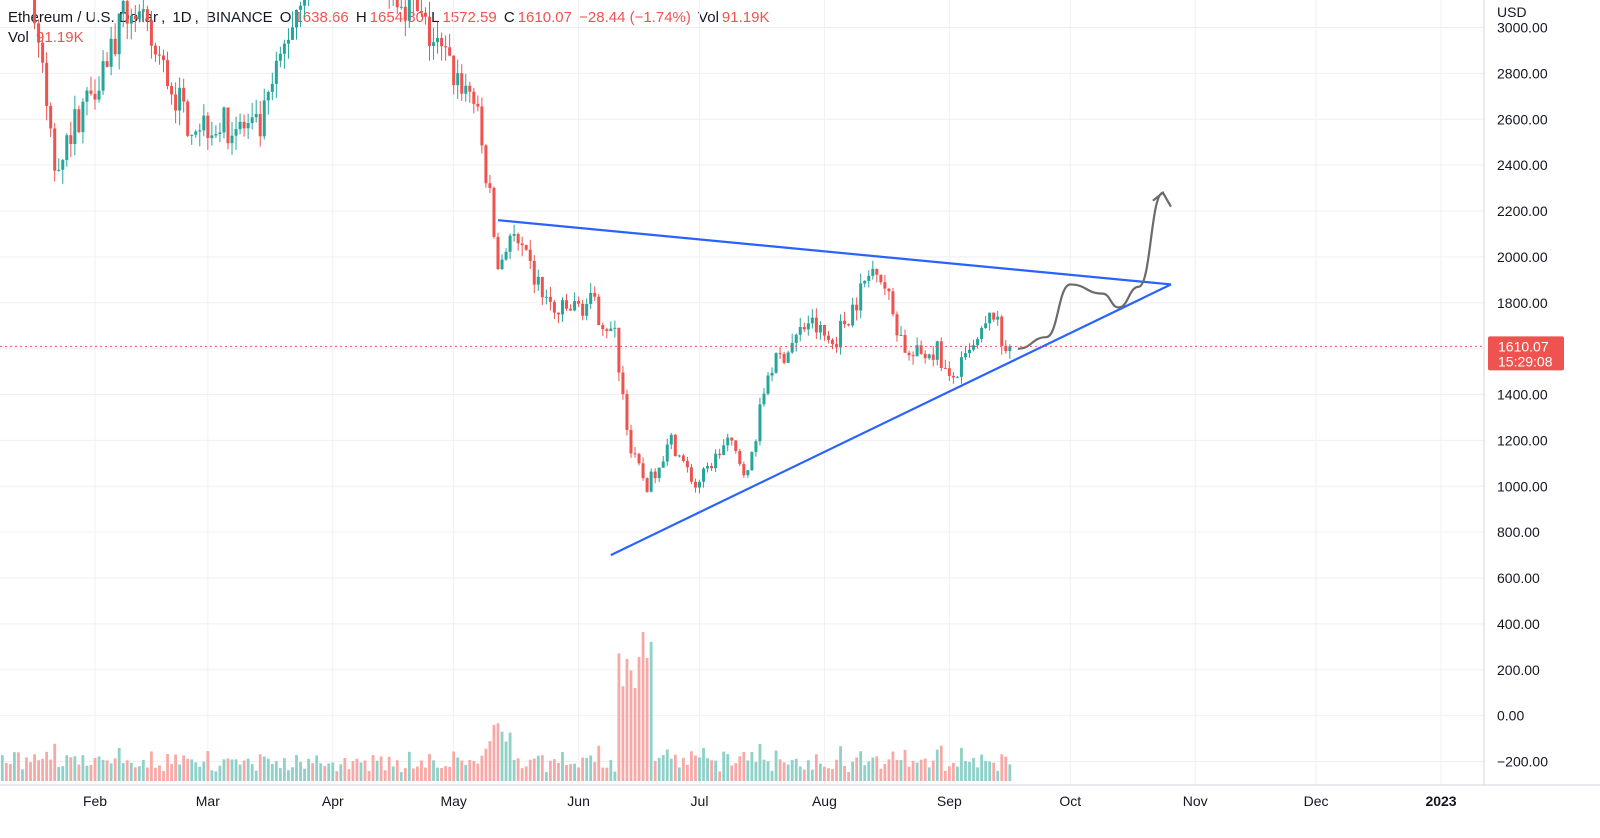 Image resolution: width=1600 pixels, height=838 pixels. Describe the element at coordinates (1518, 578) in the screenshot. I see `y-tick-label: 600.00` at that location.